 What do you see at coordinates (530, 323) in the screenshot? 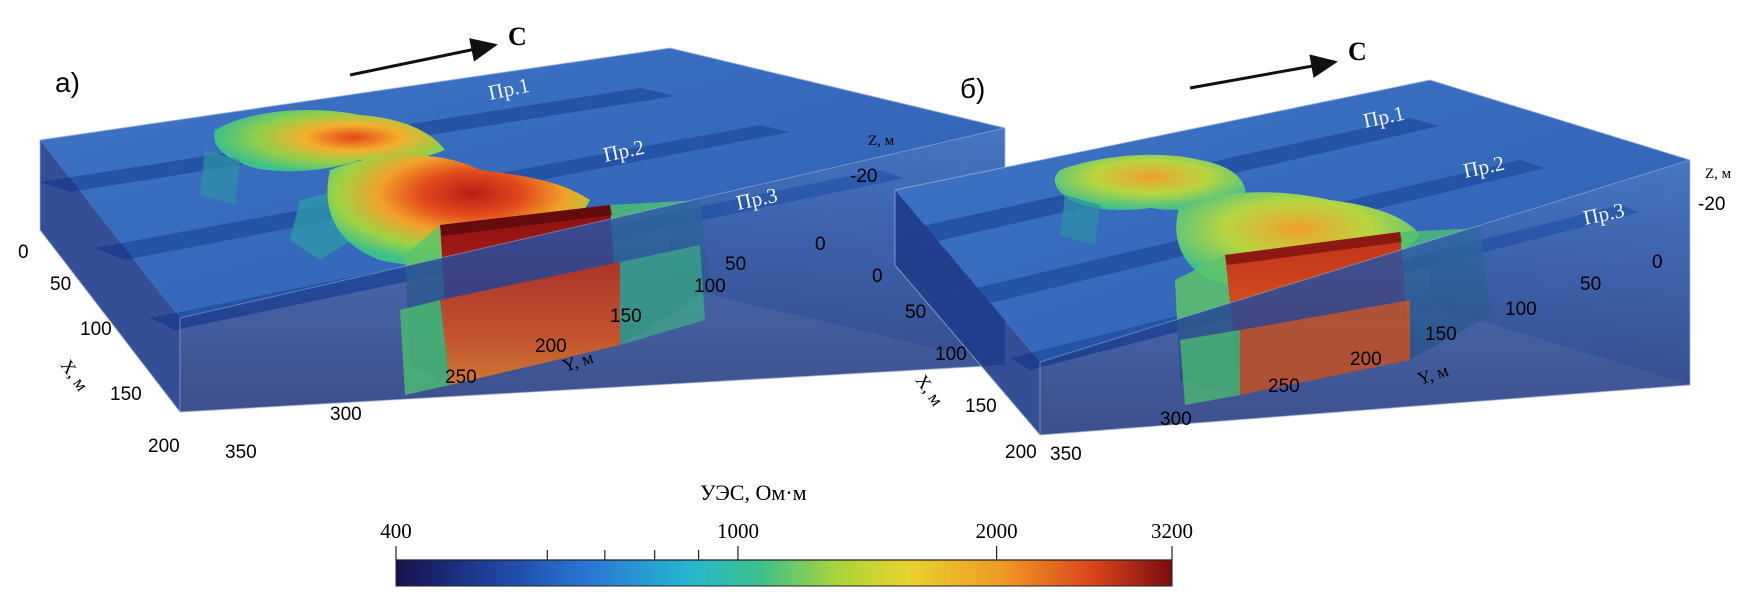
I see `anomaly-a-front` at bounding box center [530, 323].